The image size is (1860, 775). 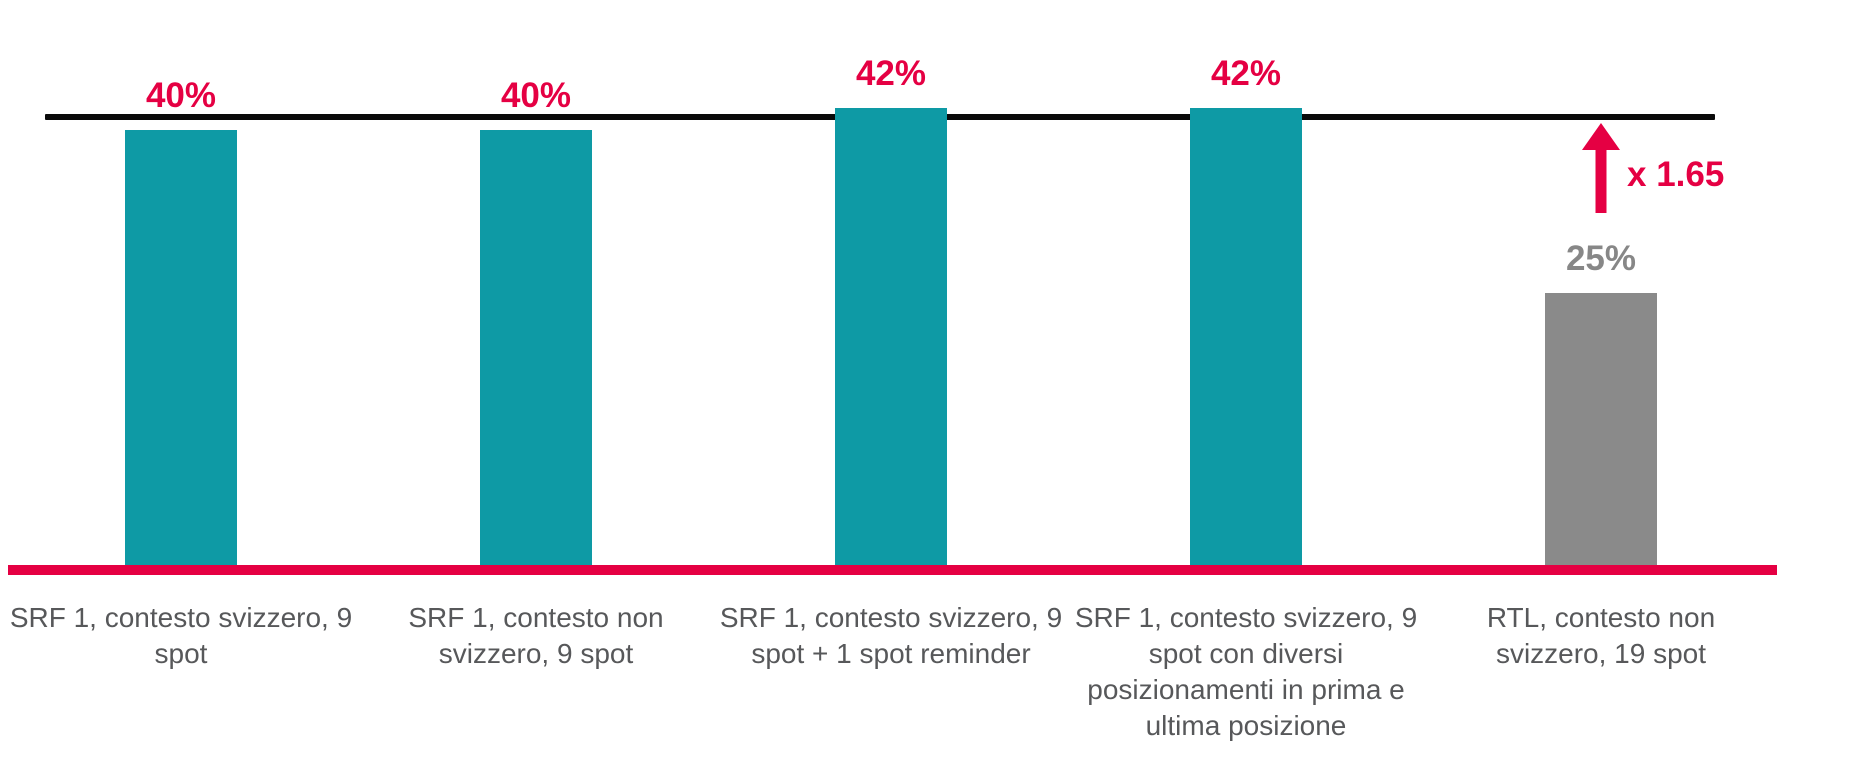 I want to click on value-label-5: 25%, so click(x=1601, y=259).